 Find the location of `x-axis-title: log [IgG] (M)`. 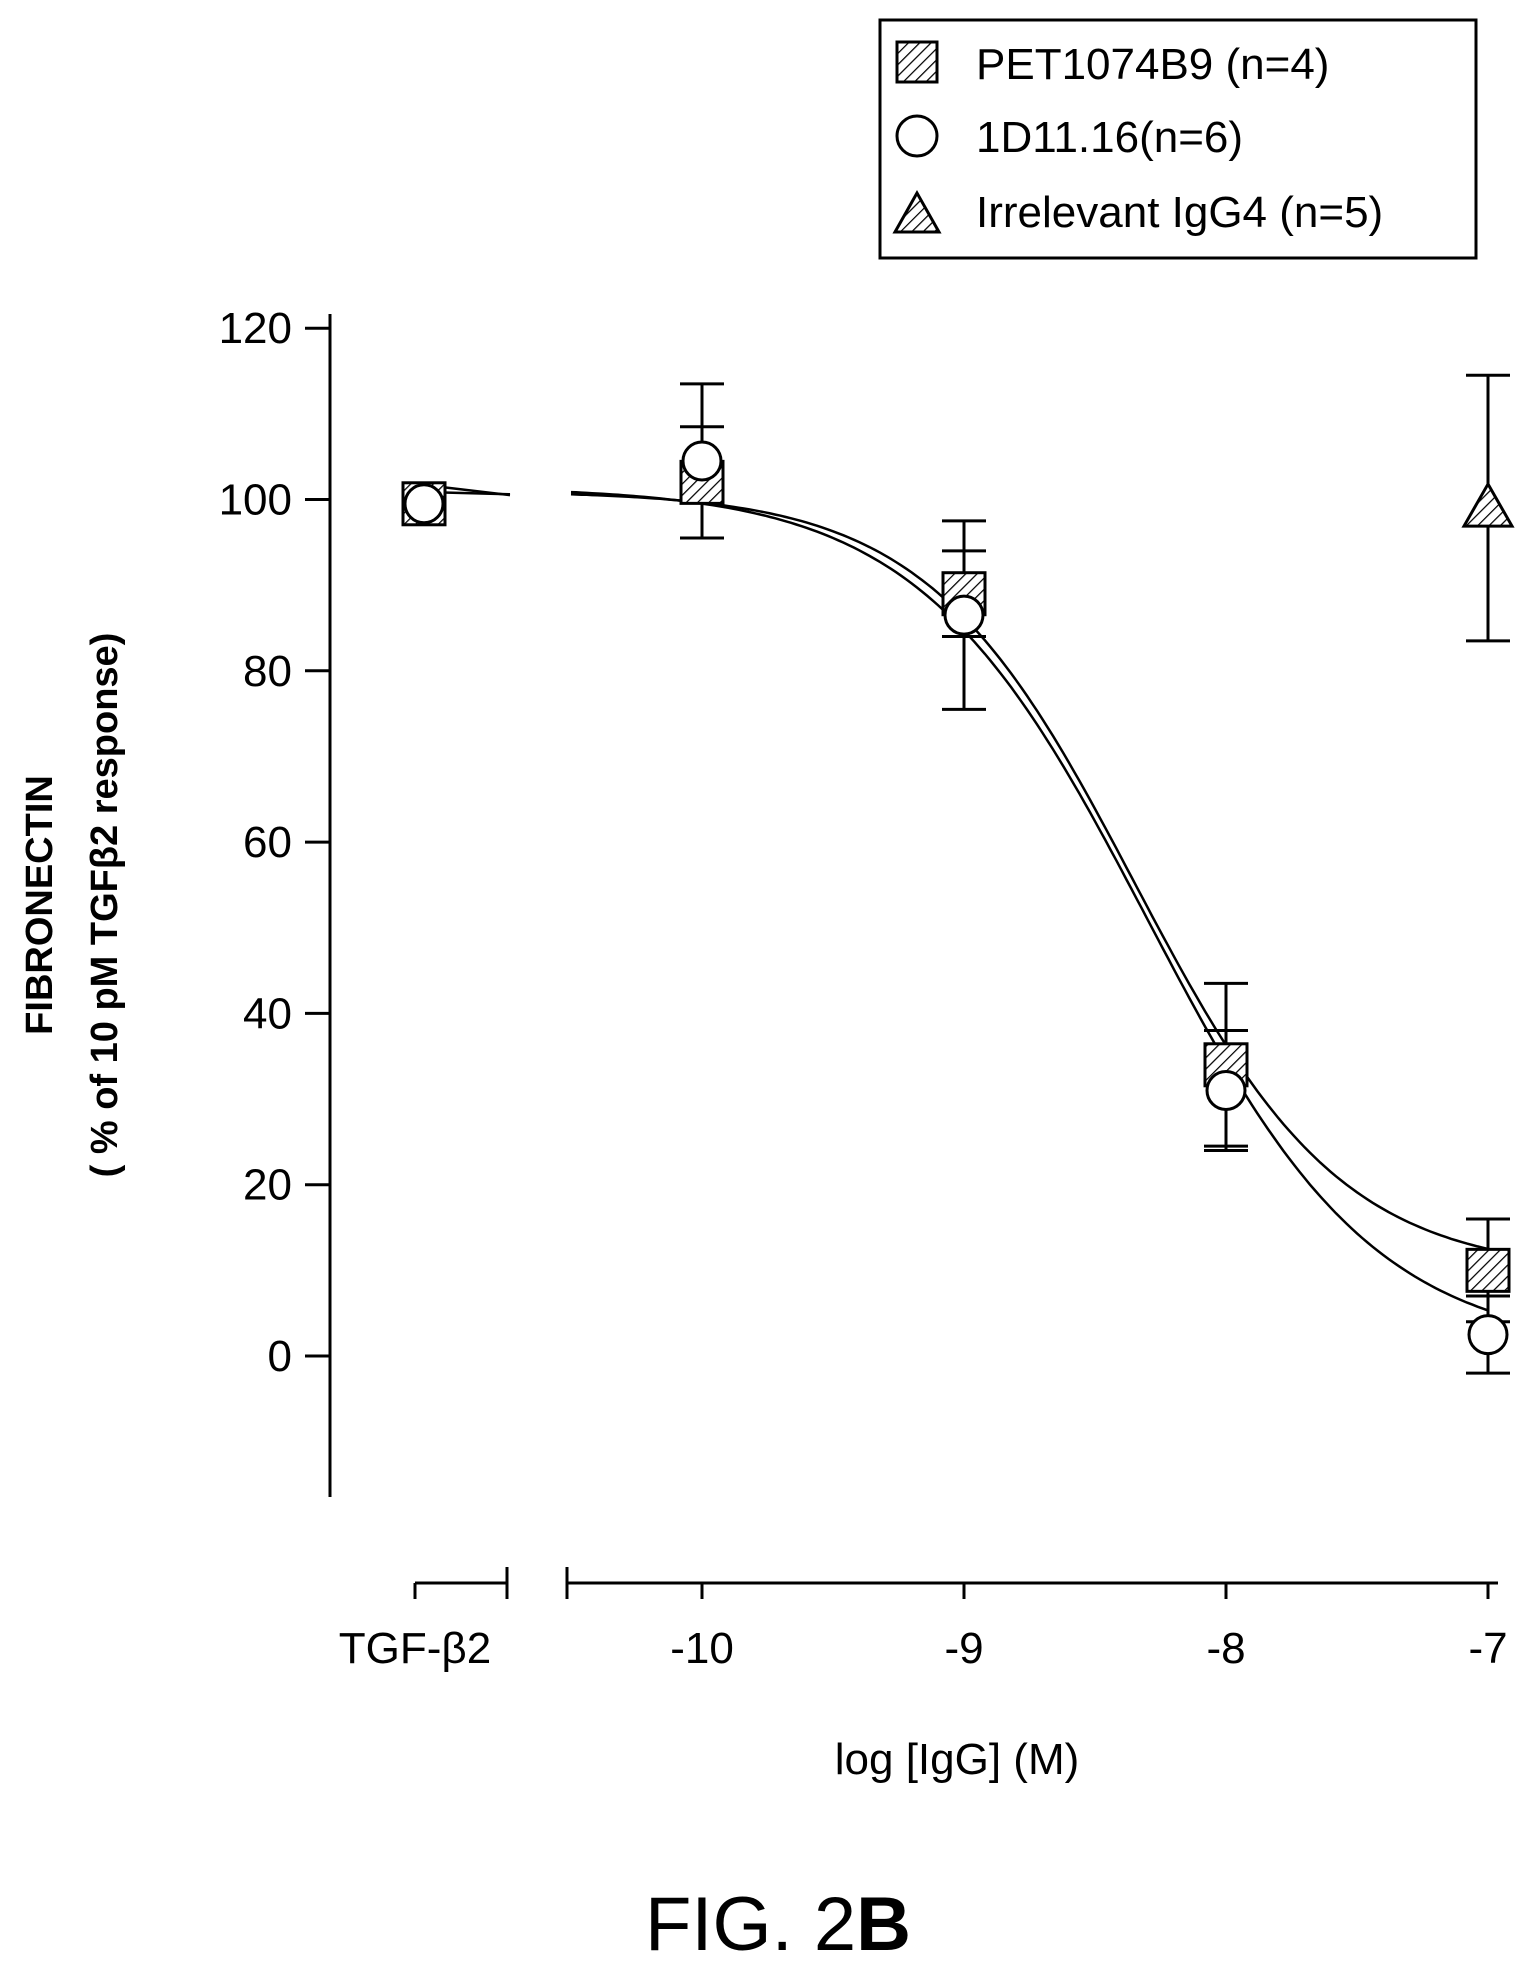

x-axis-title: log [IgG] (M) is located at coordinates (957, 1759).